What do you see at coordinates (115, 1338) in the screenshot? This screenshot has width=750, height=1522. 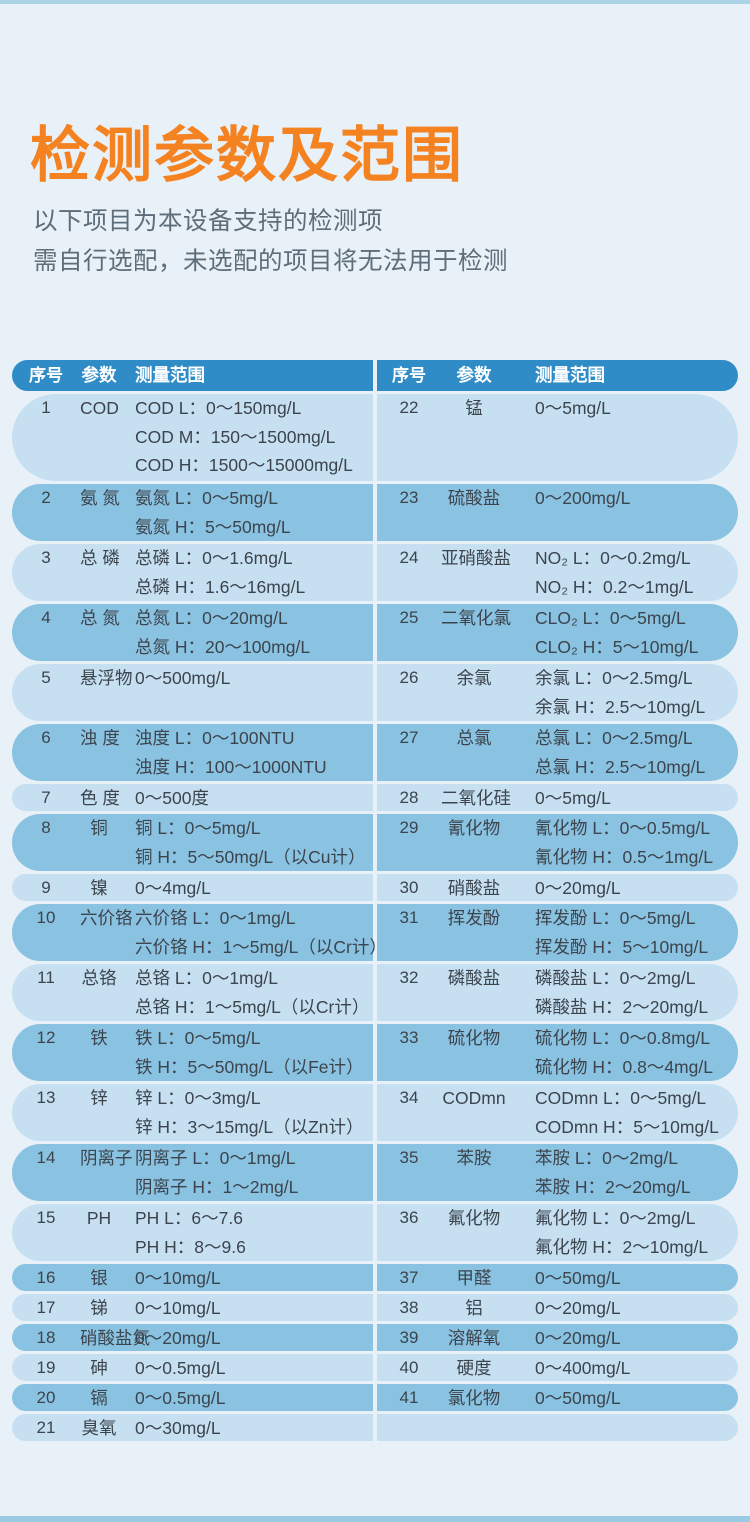 I see `row-parameter: 硝酸盐氮` at bounding box center [115, 1338].